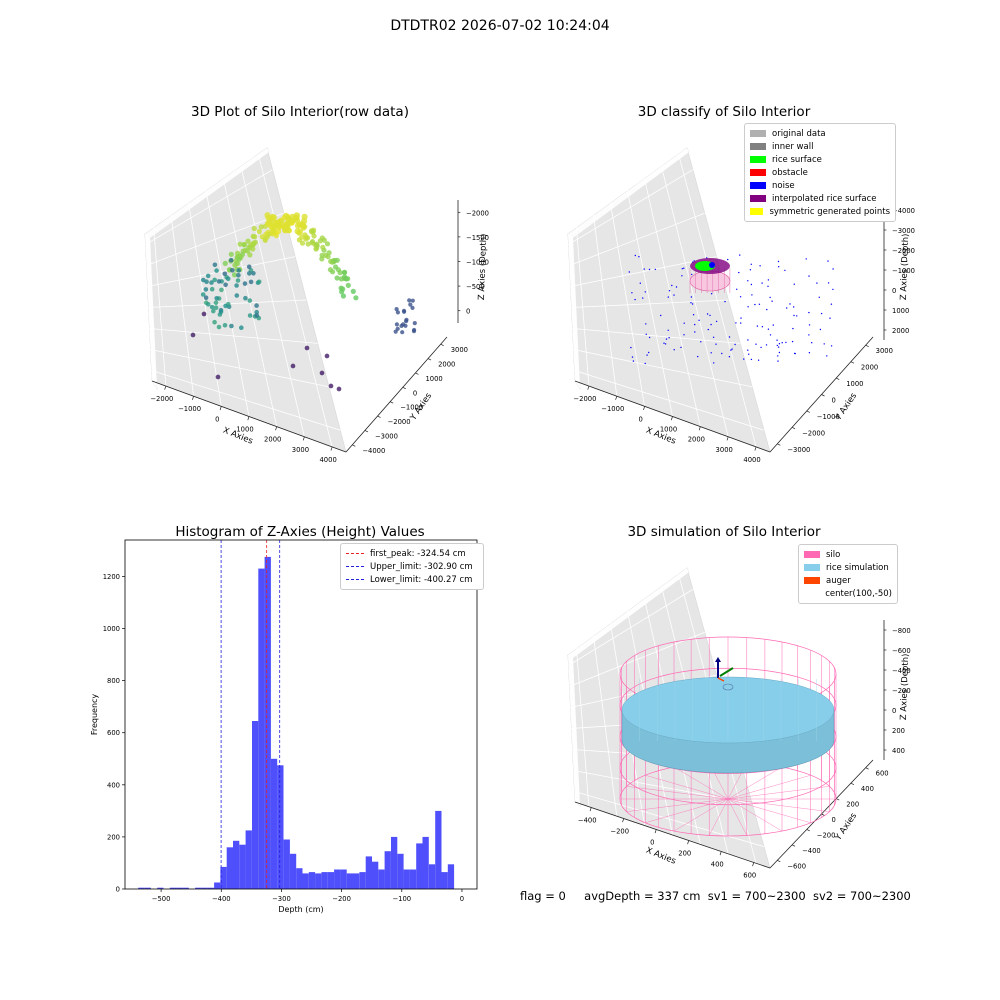 Image resolution: width=1000 pixels, height=1000 pixels. I want to click on p1-y-tick-label: −3000, so click(386, 436).